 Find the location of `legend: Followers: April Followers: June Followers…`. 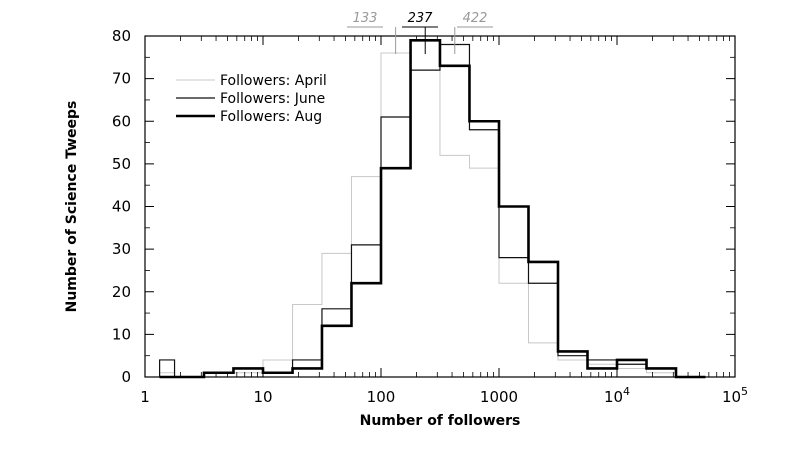

legend: Followers: April Followers: June Followers… is located at coordinates (251, 99).